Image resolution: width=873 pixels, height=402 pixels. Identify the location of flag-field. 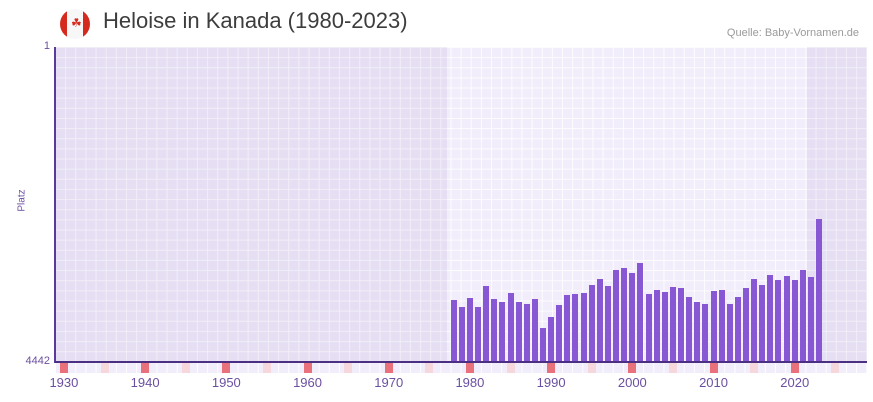
(75, 24).